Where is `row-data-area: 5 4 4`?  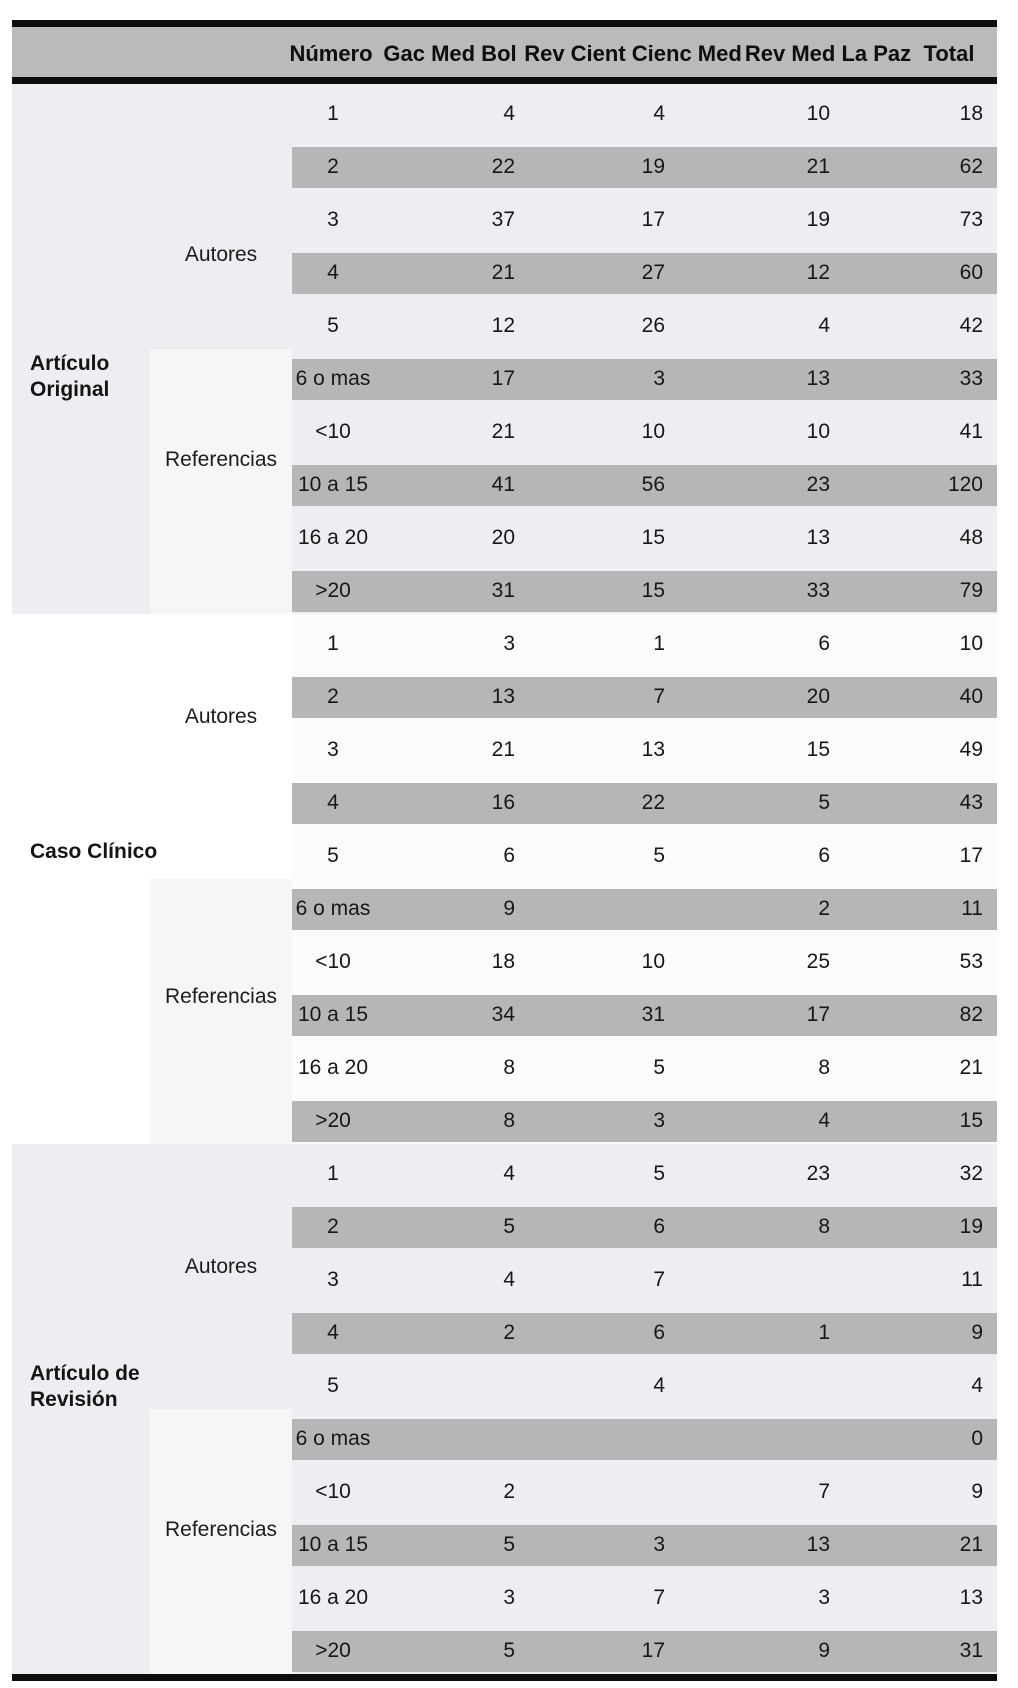 row-data-area: 5 4 4 is located at coordinates (644, 1382).